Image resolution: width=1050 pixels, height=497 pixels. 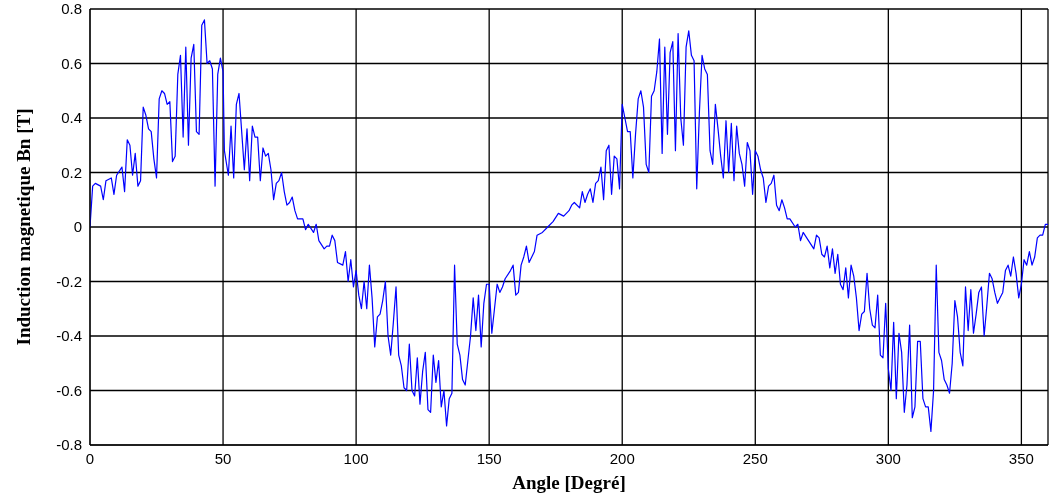 I want to click on y-tick-label: -0.6, so click(x=69, y=390).